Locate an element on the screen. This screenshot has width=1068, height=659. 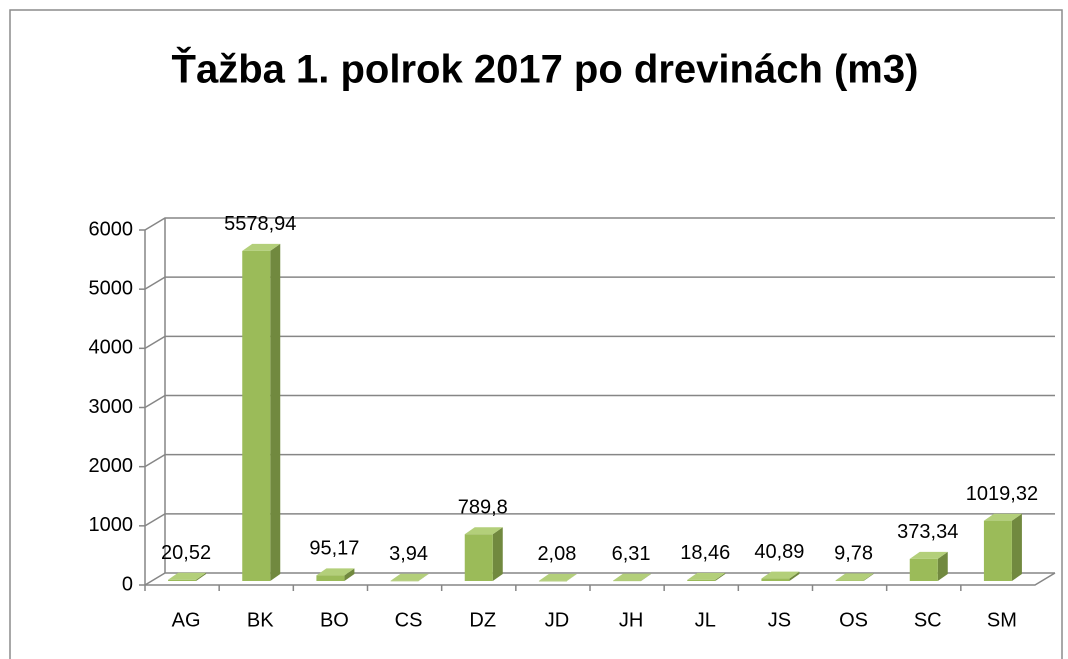
x-tick-label: SM is located at coordinates (1002, 620).